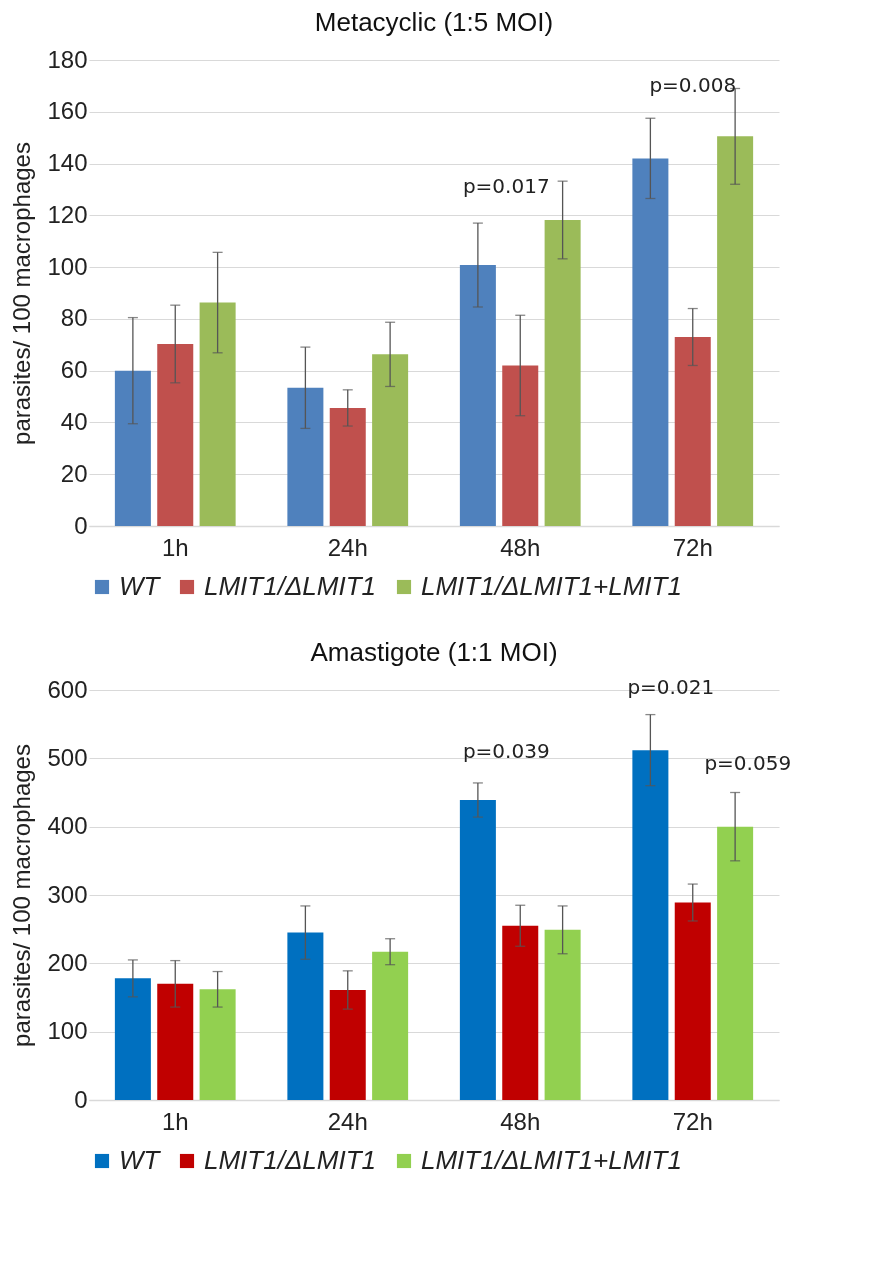  I want to click on annotation: p=0.021, so click(671, 687).